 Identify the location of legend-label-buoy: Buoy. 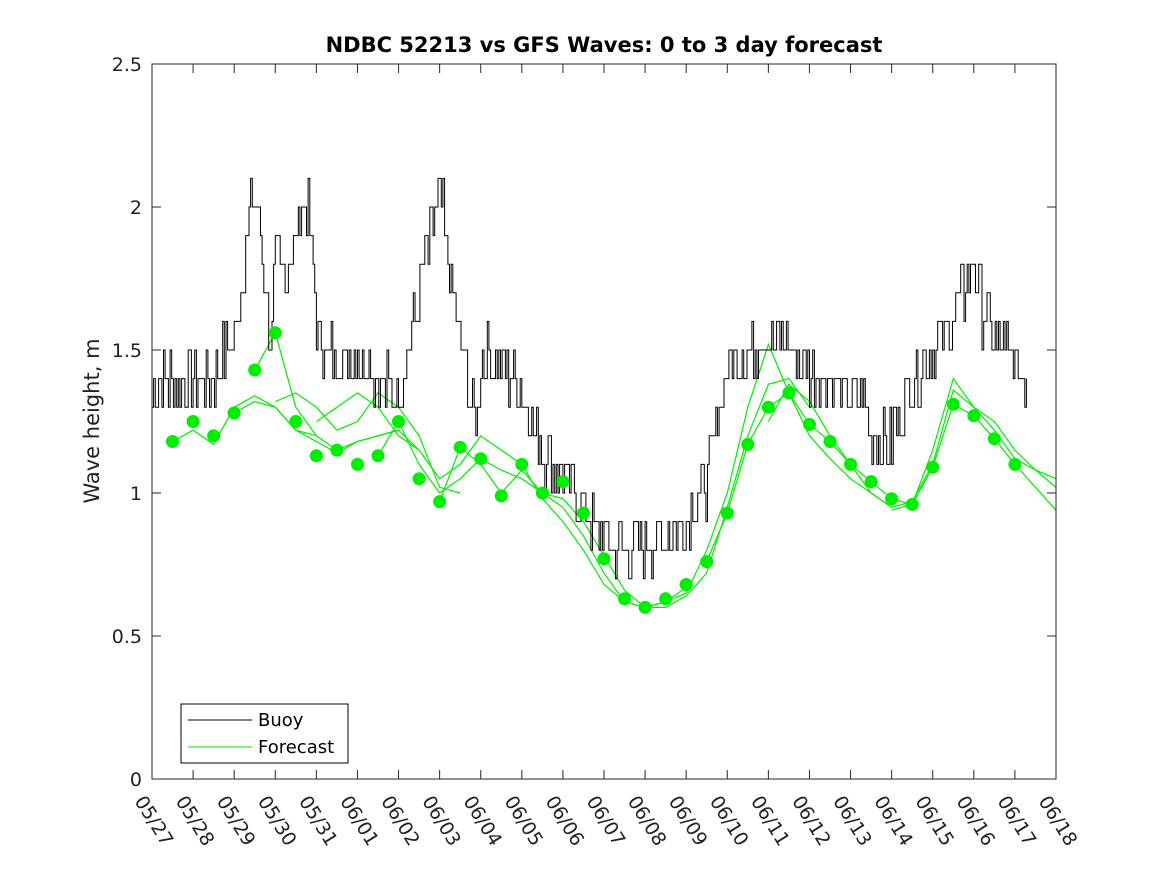
(281, 720).